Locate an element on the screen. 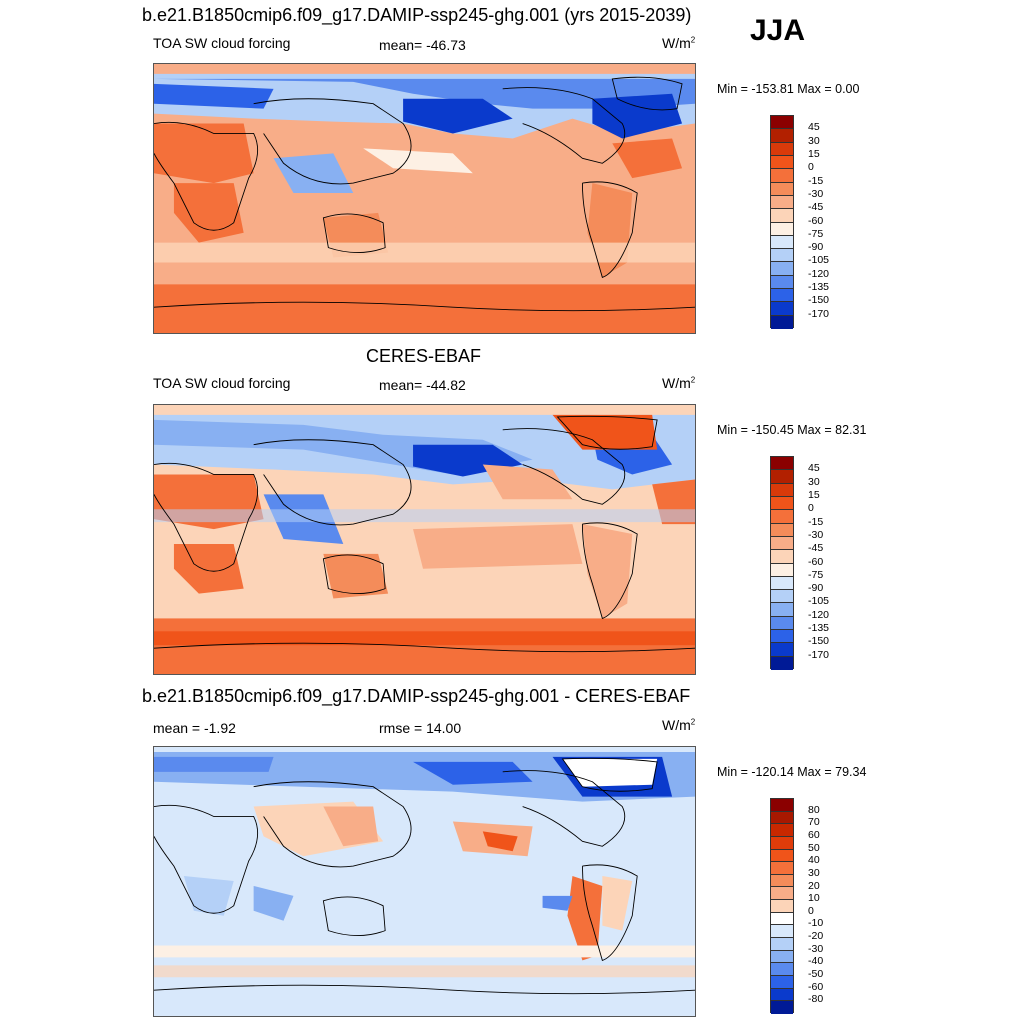 Image resolution: width=1024 pixels, height=1024 pixels. panel-2-units: W/m2 is located at coordinates (679, 383).